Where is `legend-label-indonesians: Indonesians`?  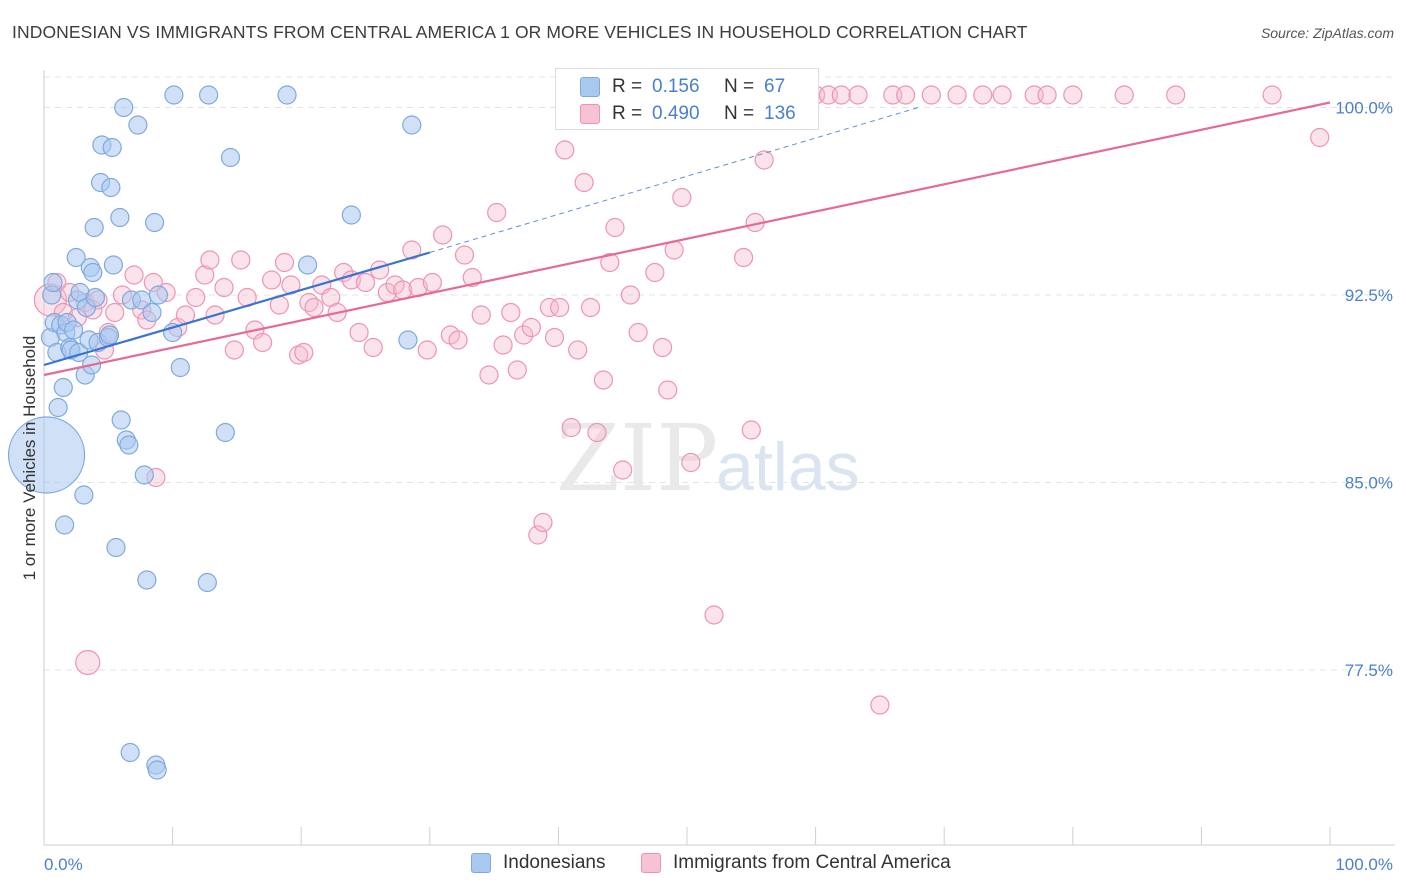 legend-label-indonesians: Indonesians is located at coordinates (554, 862).